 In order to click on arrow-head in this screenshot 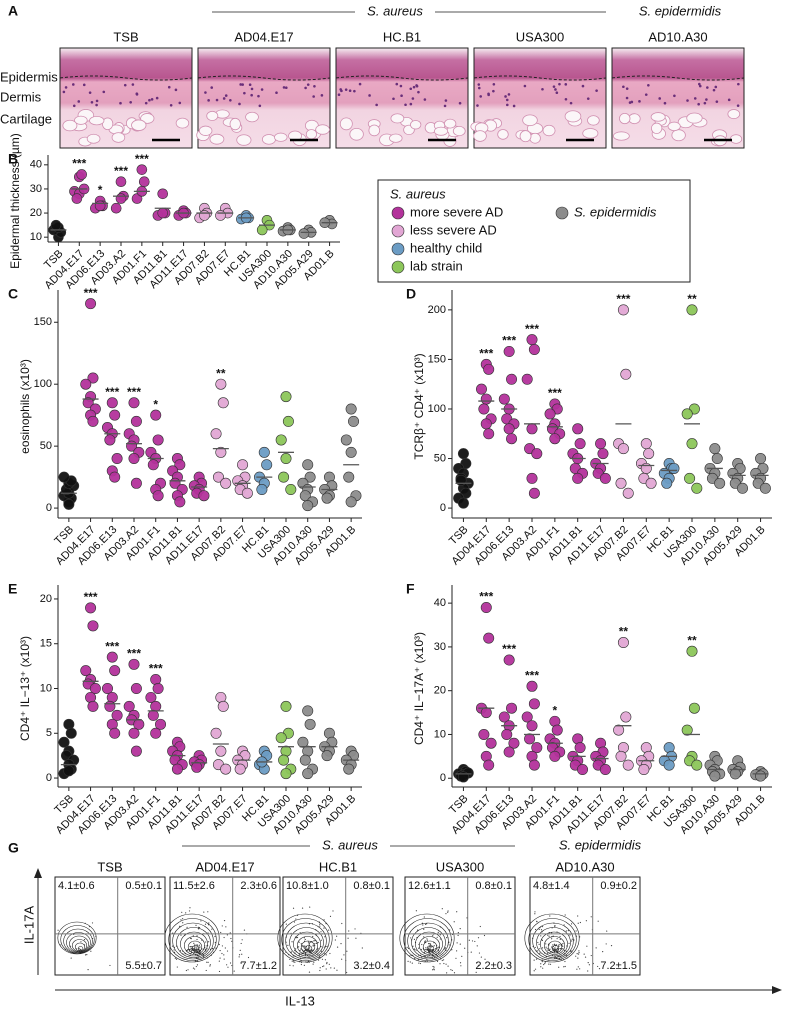, I will do `click(38, 873)`.